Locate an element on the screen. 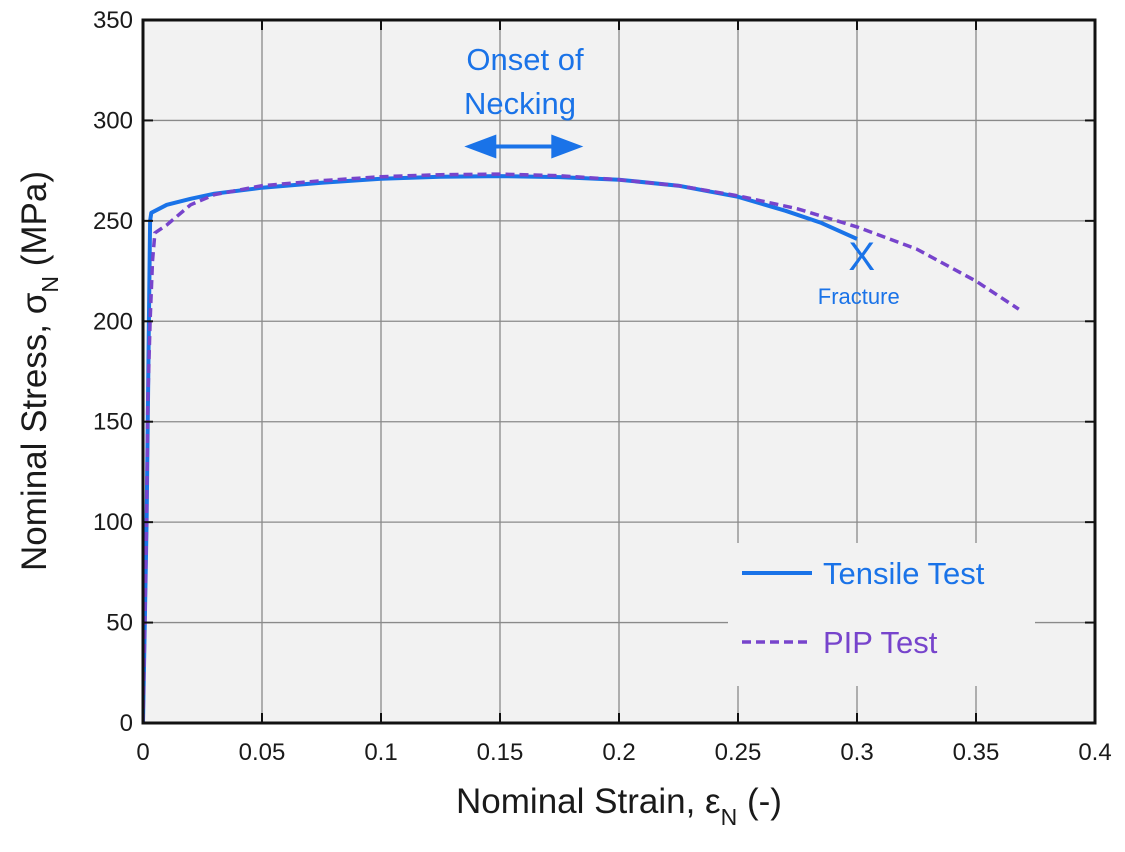 The height and width of the screenshot is (852, 1125). fracture-label: Fracture is located at coordinates (859, 296).